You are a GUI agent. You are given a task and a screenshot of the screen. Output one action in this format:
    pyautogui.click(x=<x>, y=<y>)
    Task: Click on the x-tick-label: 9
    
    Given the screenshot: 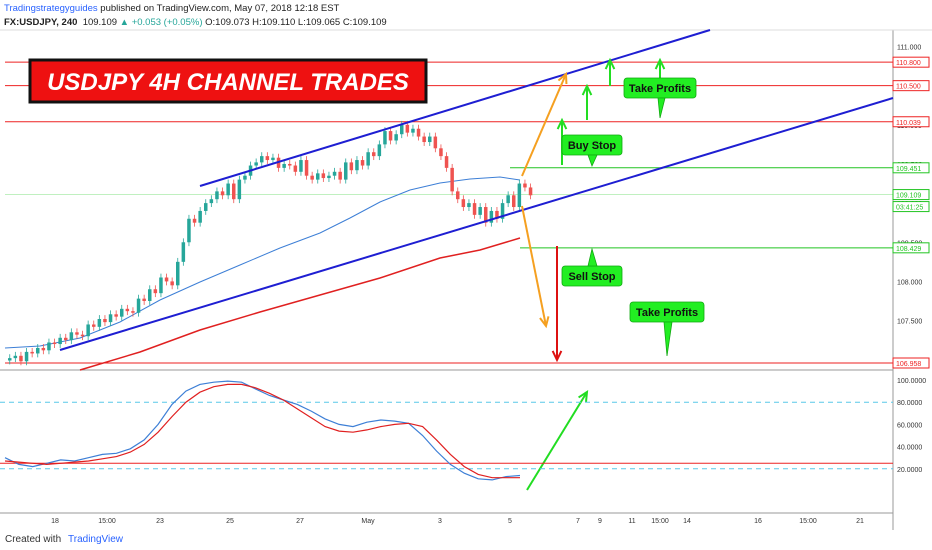 What is the action you would take?
    pyautogui.click(x=600, y=521)
    